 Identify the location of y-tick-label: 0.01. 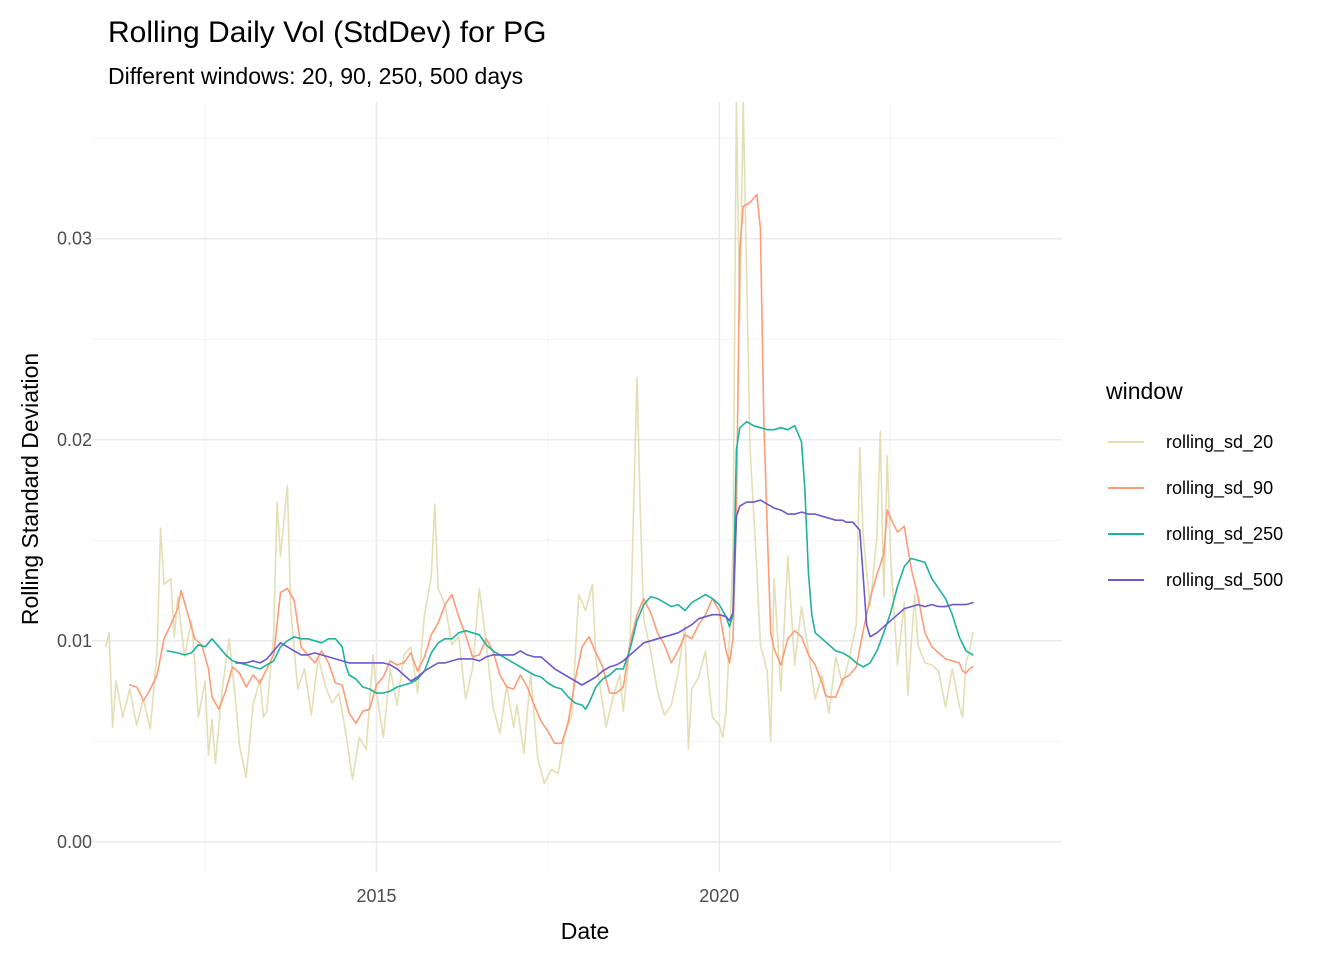
(74, 641).